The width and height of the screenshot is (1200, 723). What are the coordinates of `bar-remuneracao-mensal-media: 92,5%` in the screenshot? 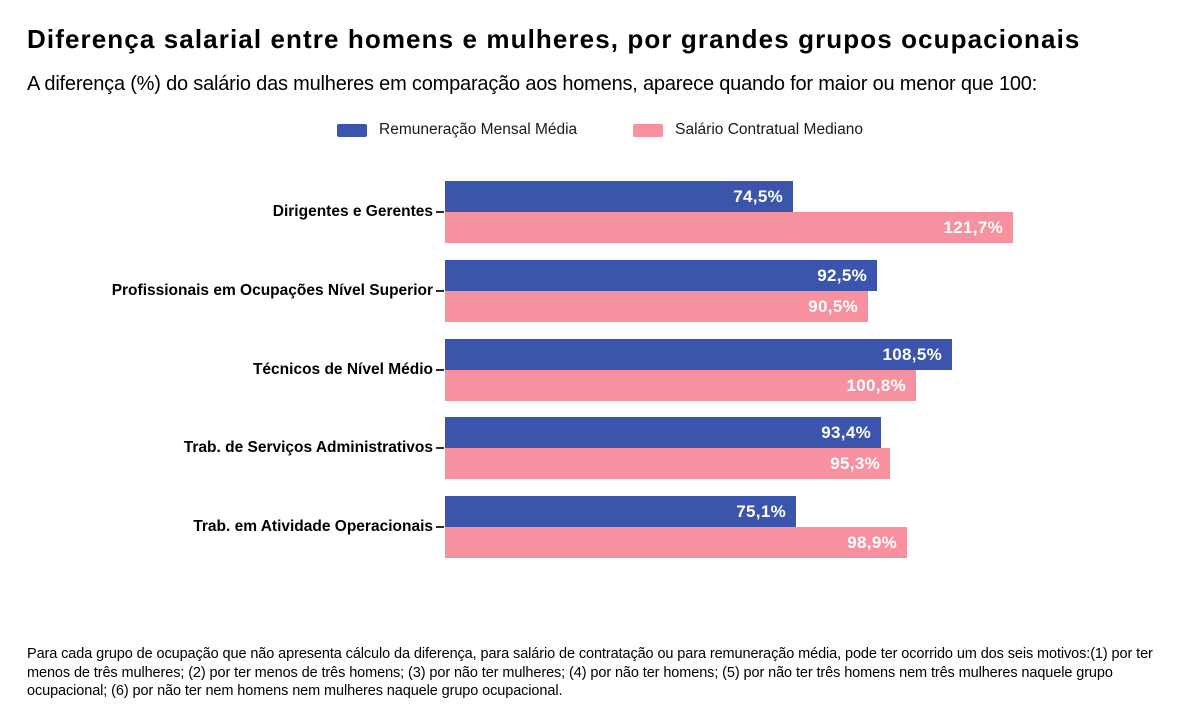 It's located at (661, 275).